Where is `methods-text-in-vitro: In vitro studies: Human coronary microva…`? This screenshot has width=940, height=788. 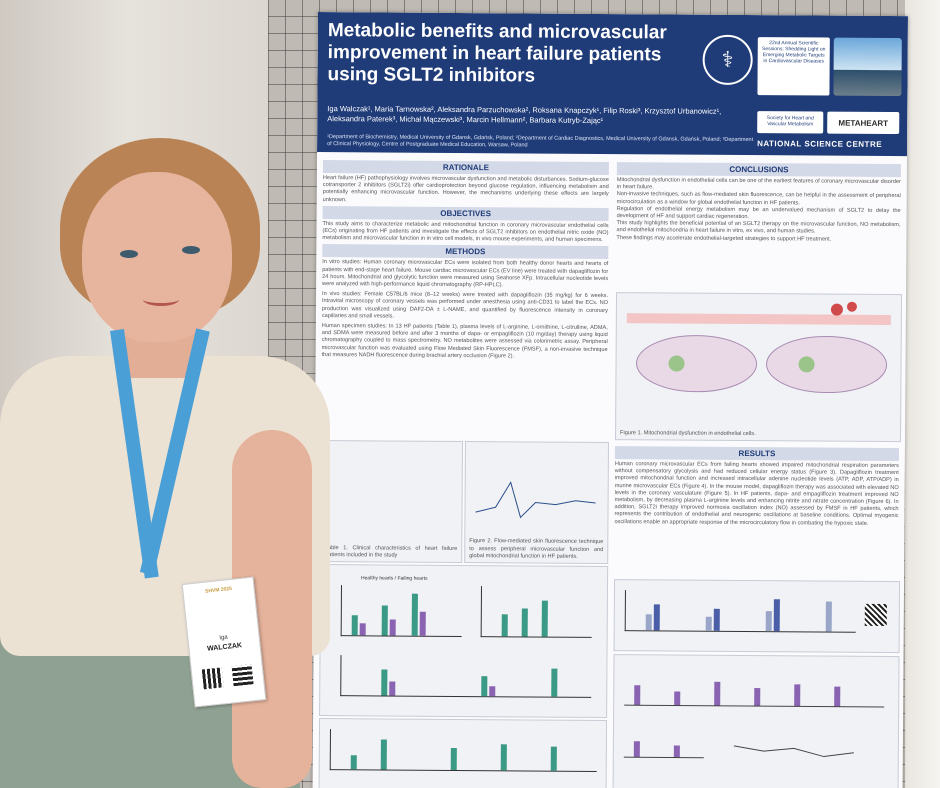
methods-text-in-vitro: In vitro studies: Human coronary microva… is located at coordinates (465, 274).